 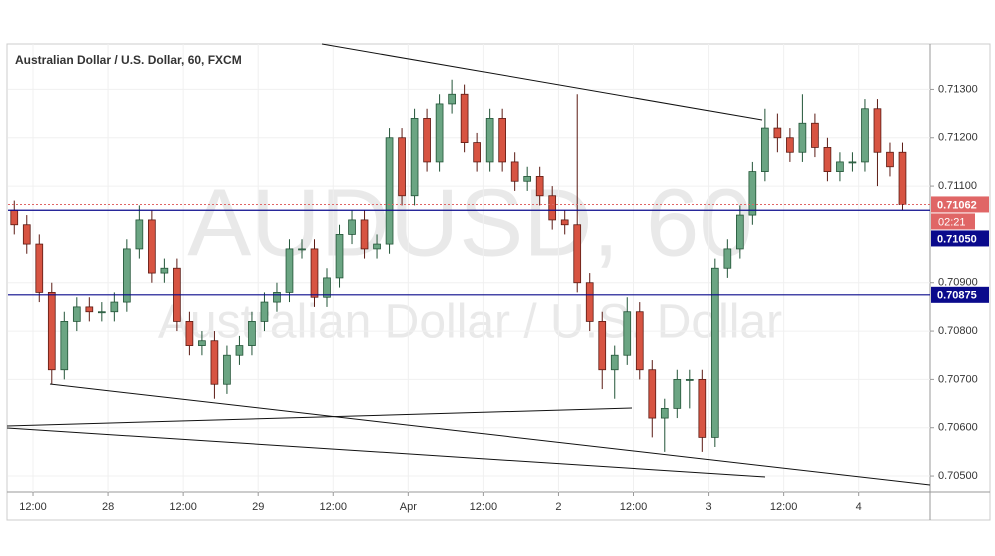 I want to click on countdown-box, so click(x=953, y=221).